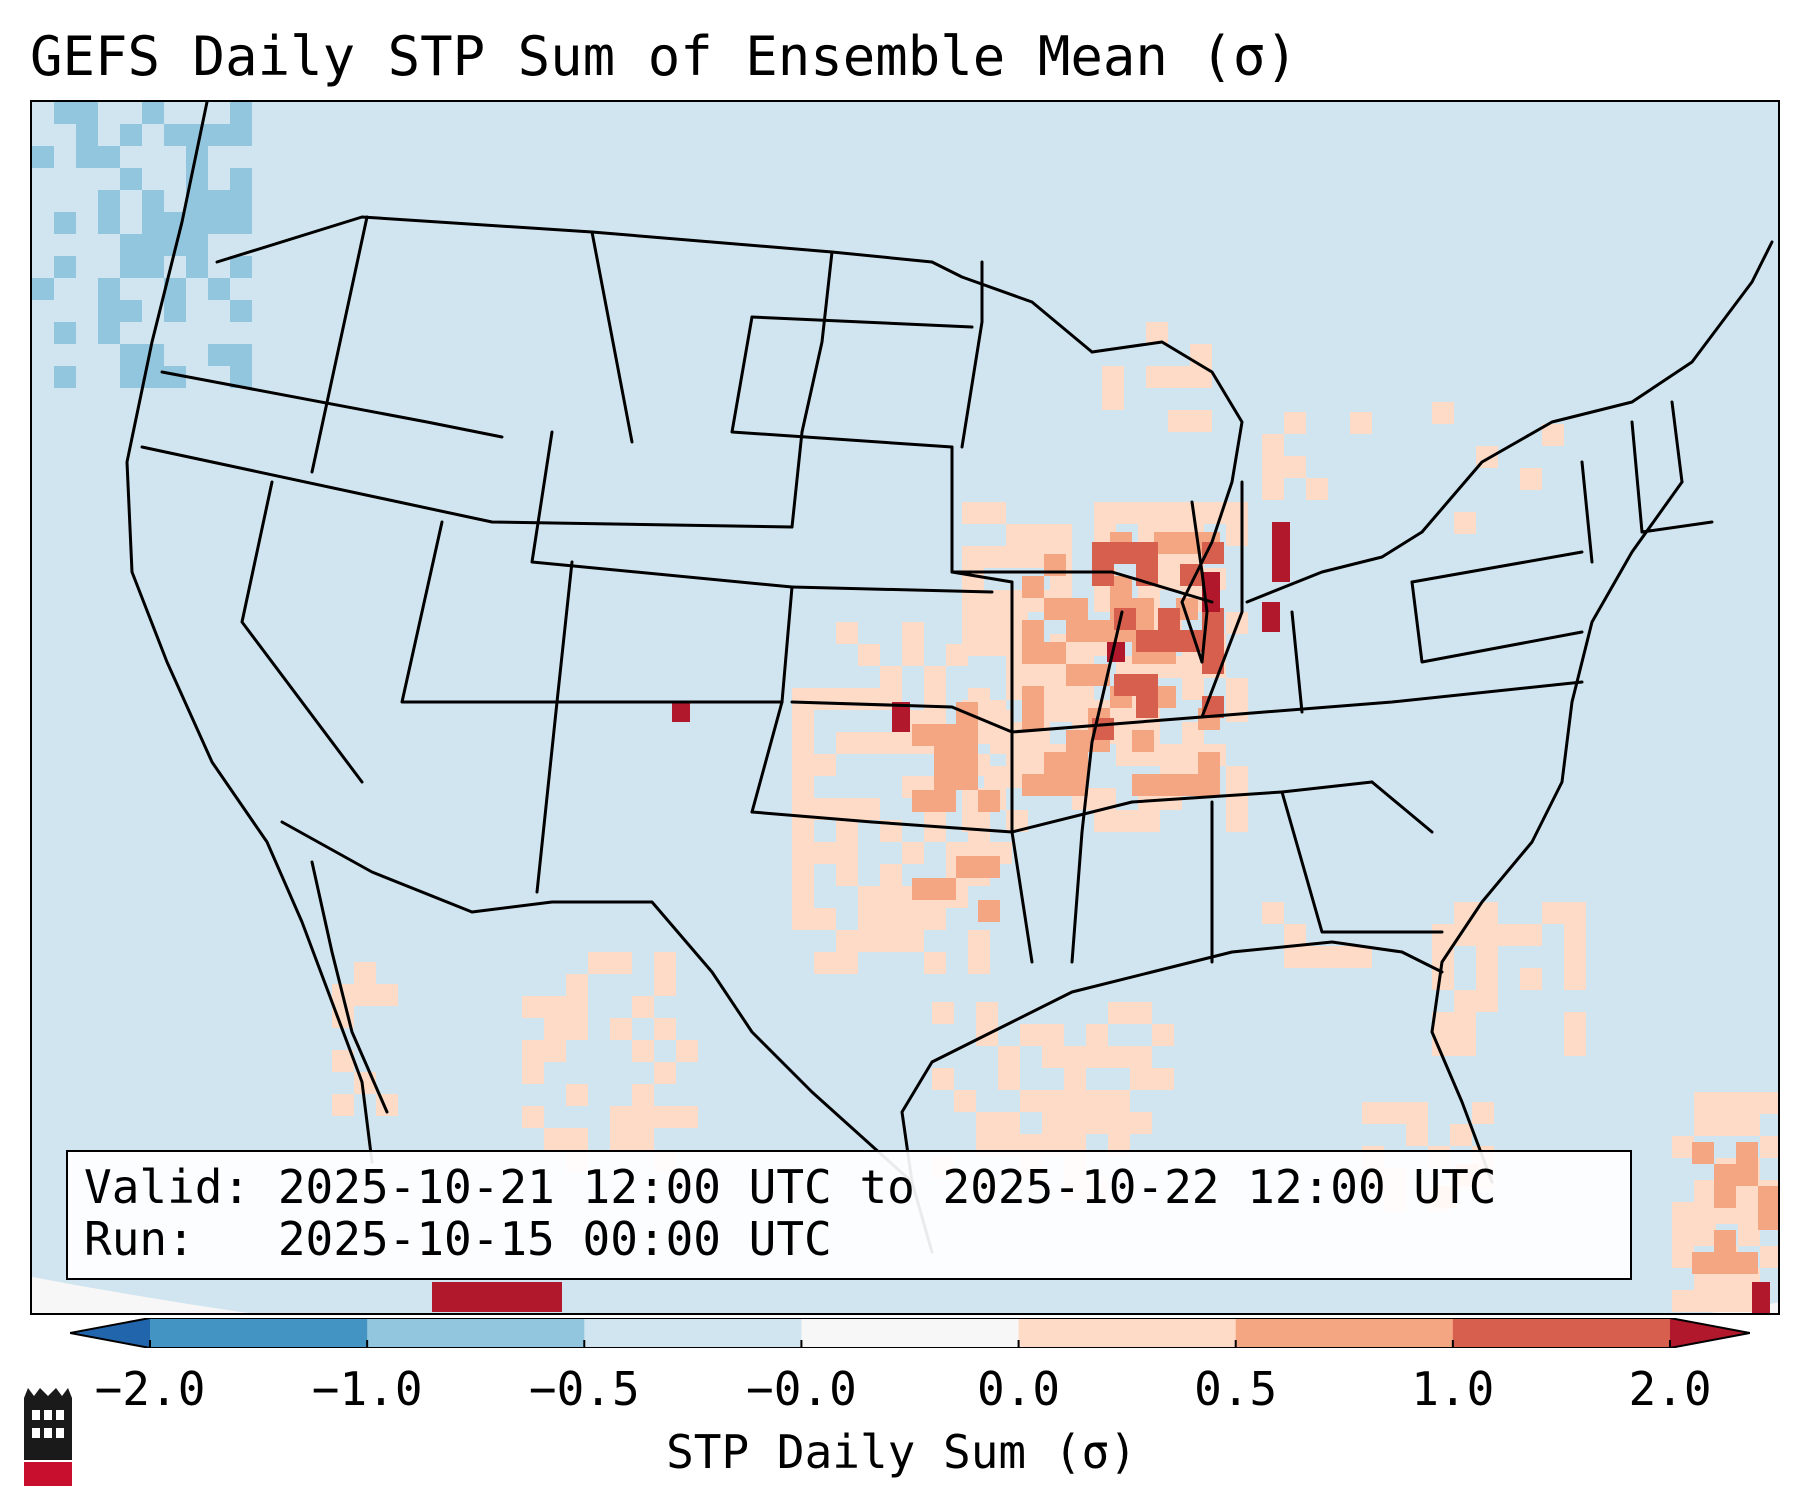 Image resolution: width=1803 pixels, height=1506 pixels. What do you see at coordinates (249, 633) in the screenshot?
I see `coastline-west` at bounding box center [249, 633].